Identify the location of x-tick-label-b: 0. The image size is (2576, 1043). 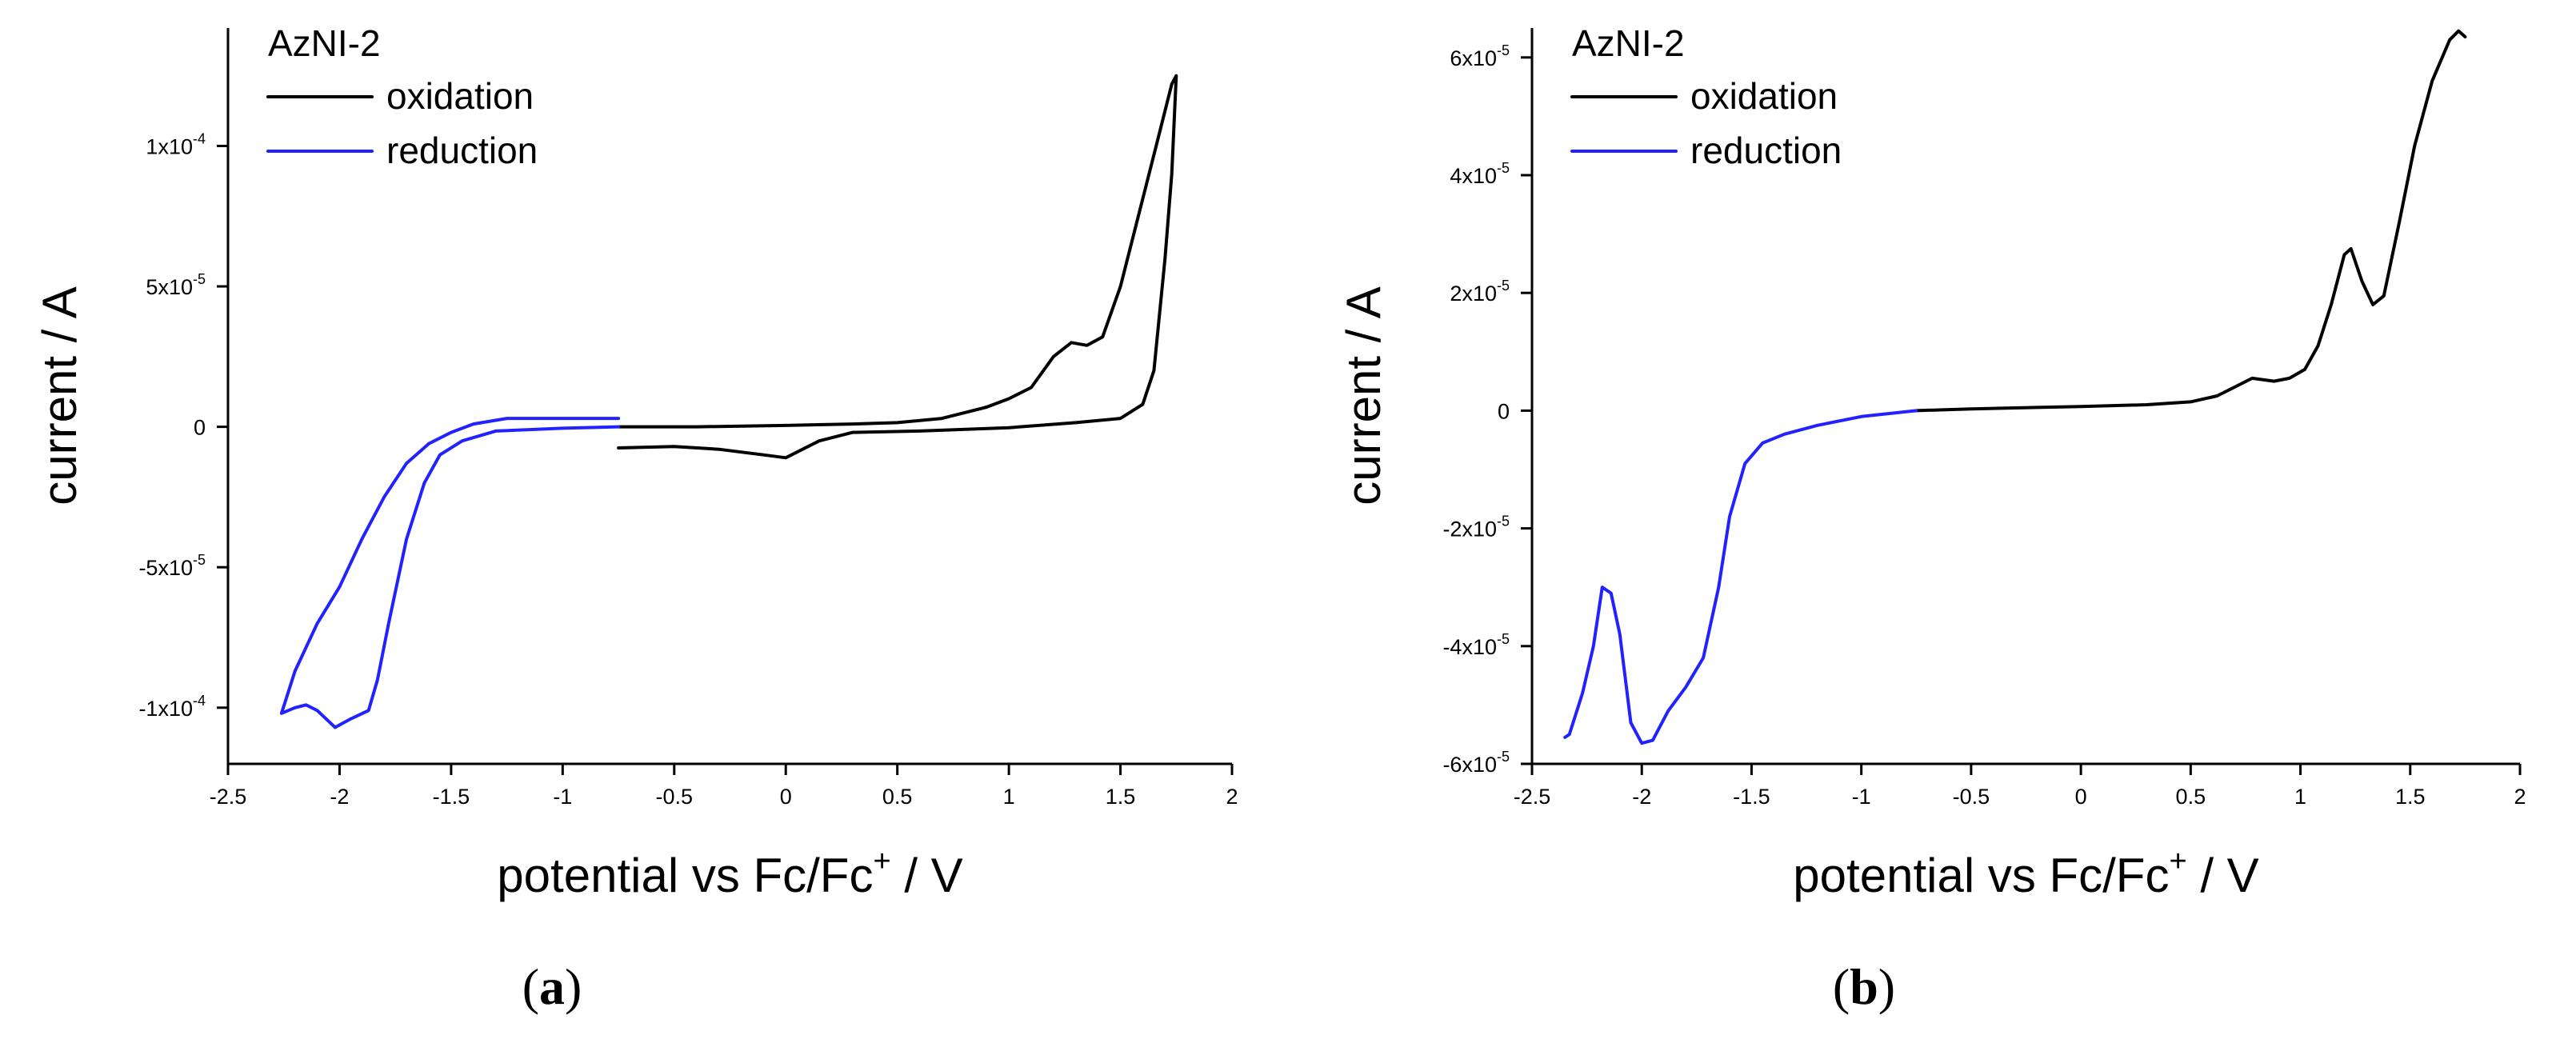
(2081, 797).